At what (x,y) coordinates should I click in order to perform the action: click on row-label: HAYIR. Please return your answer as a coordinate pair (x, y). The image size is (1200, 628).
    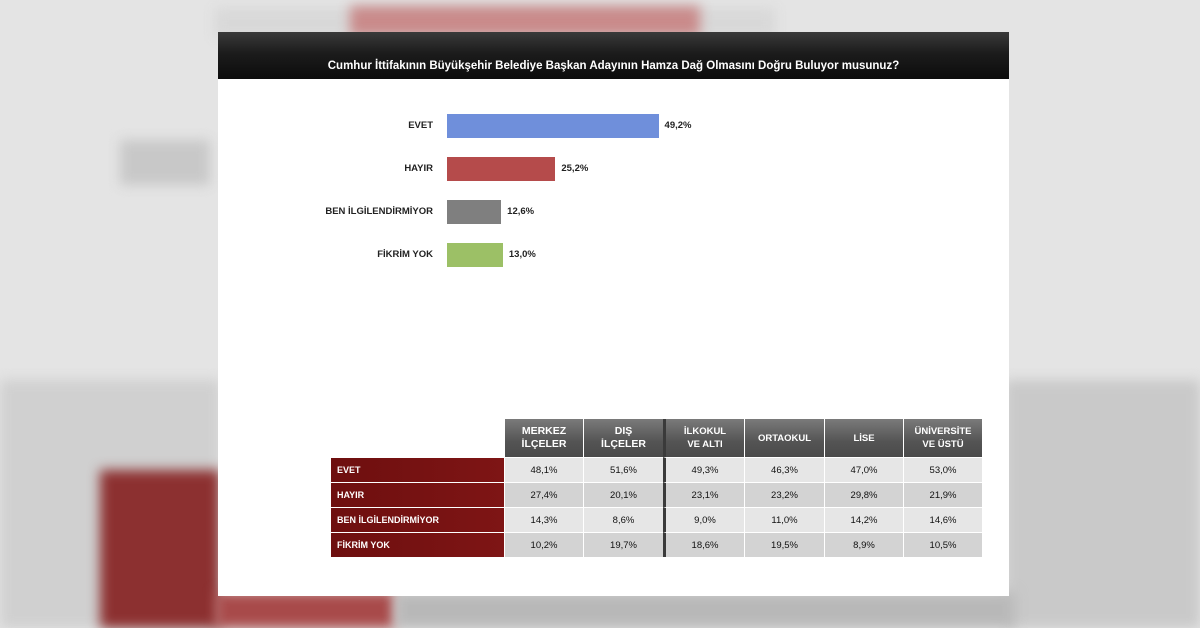
    Looking at the image, I should click on (417, 494).